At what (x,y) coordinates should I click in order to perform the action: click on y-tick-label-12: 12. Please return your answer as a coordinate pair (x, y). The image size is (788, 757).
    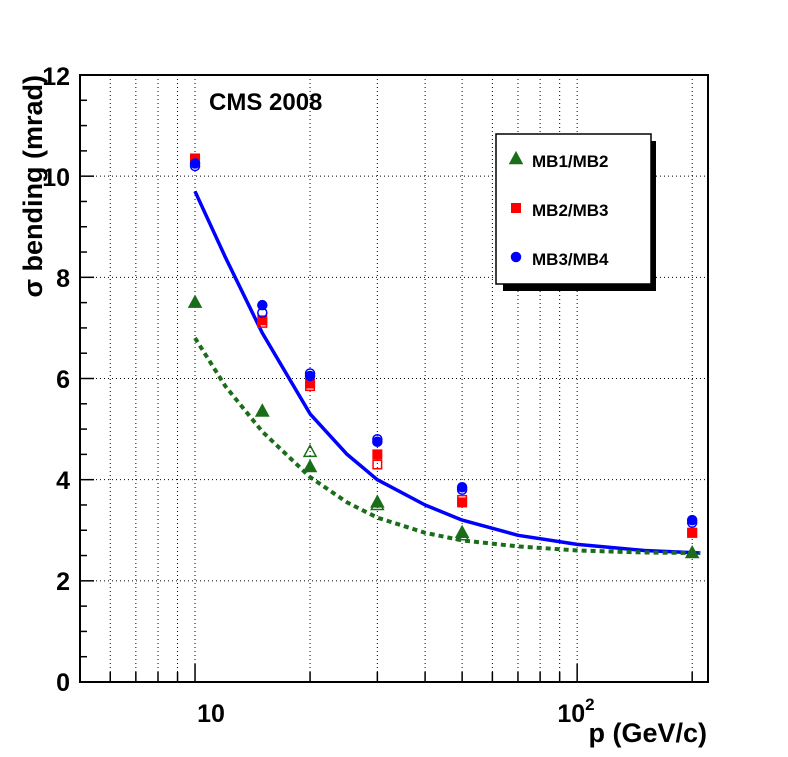
    Looking at the image, I should click on (56, 77).